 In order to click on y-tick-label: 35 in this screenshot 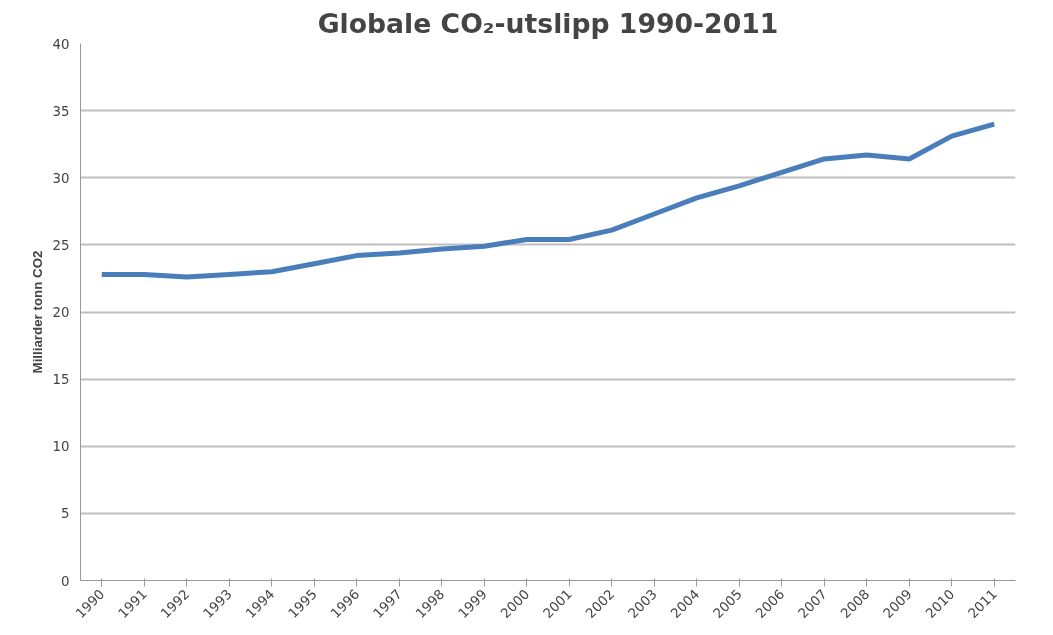, I will do `click(61, 111)`.